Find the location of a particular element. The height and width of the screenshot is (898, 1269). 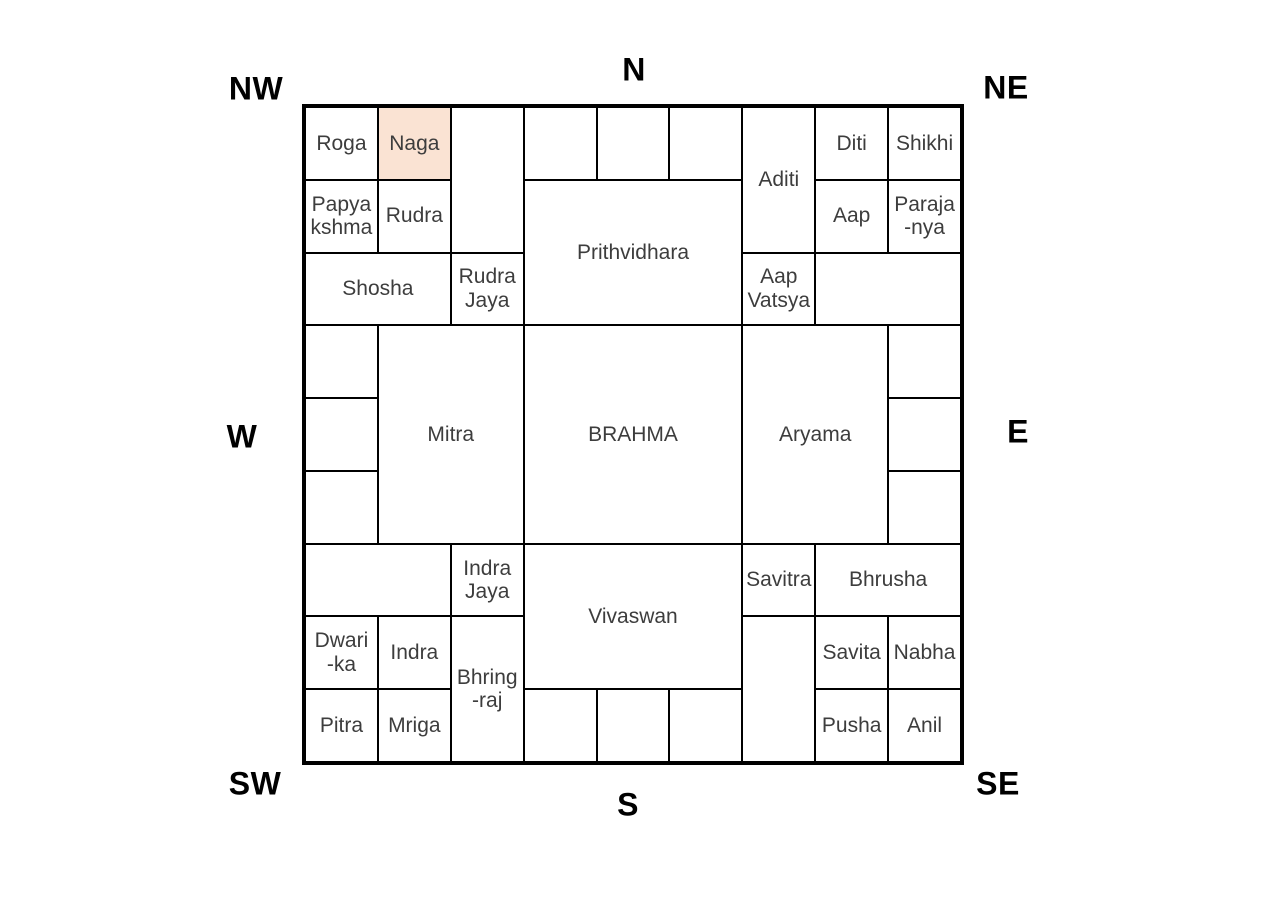

cell-label: Rudra is located at coordinates (414, 216).